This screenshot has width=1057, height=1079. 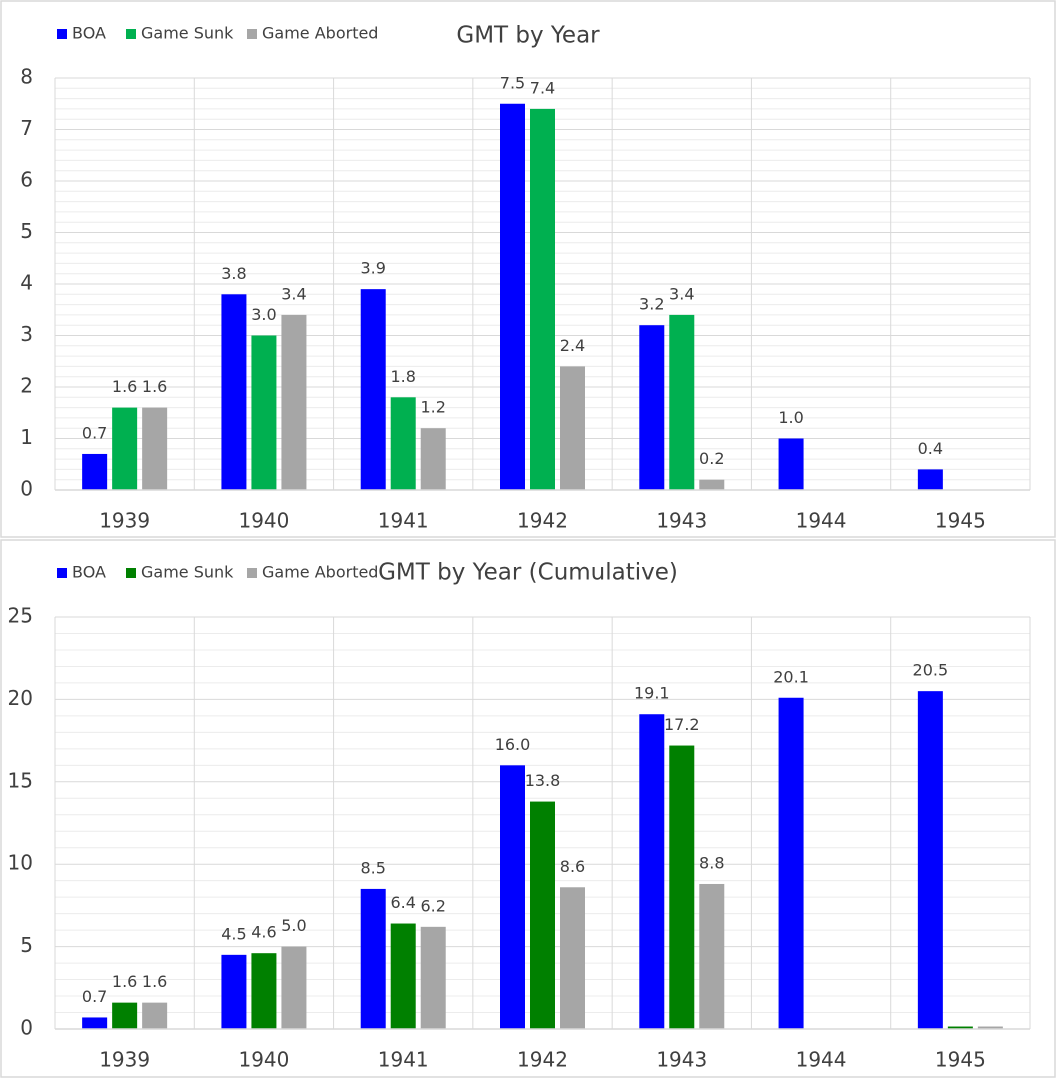 I want to click on y-tick-label: 25, so click(x=20, y=616).